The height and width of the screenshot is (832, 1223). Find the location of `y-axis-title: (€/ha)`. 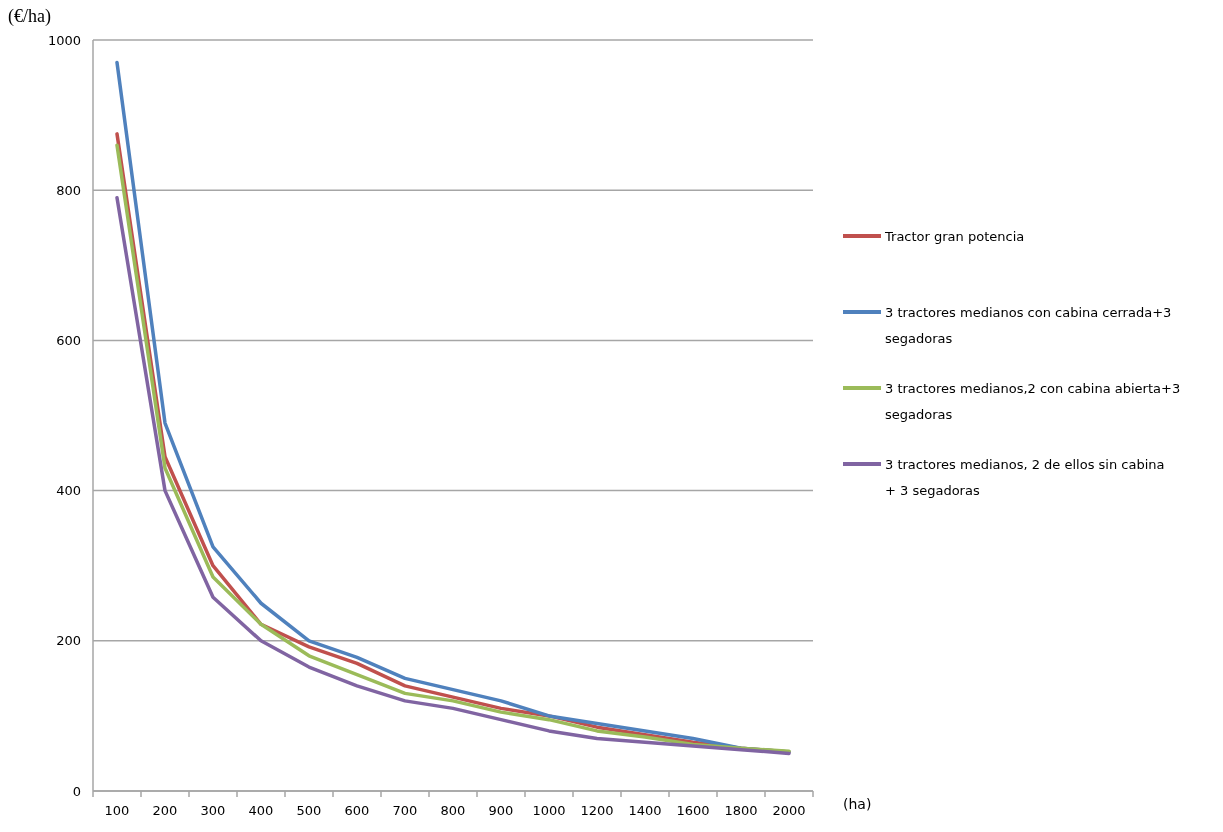

y-axis-title: (€/ha) is located at coordinates (29, 16).